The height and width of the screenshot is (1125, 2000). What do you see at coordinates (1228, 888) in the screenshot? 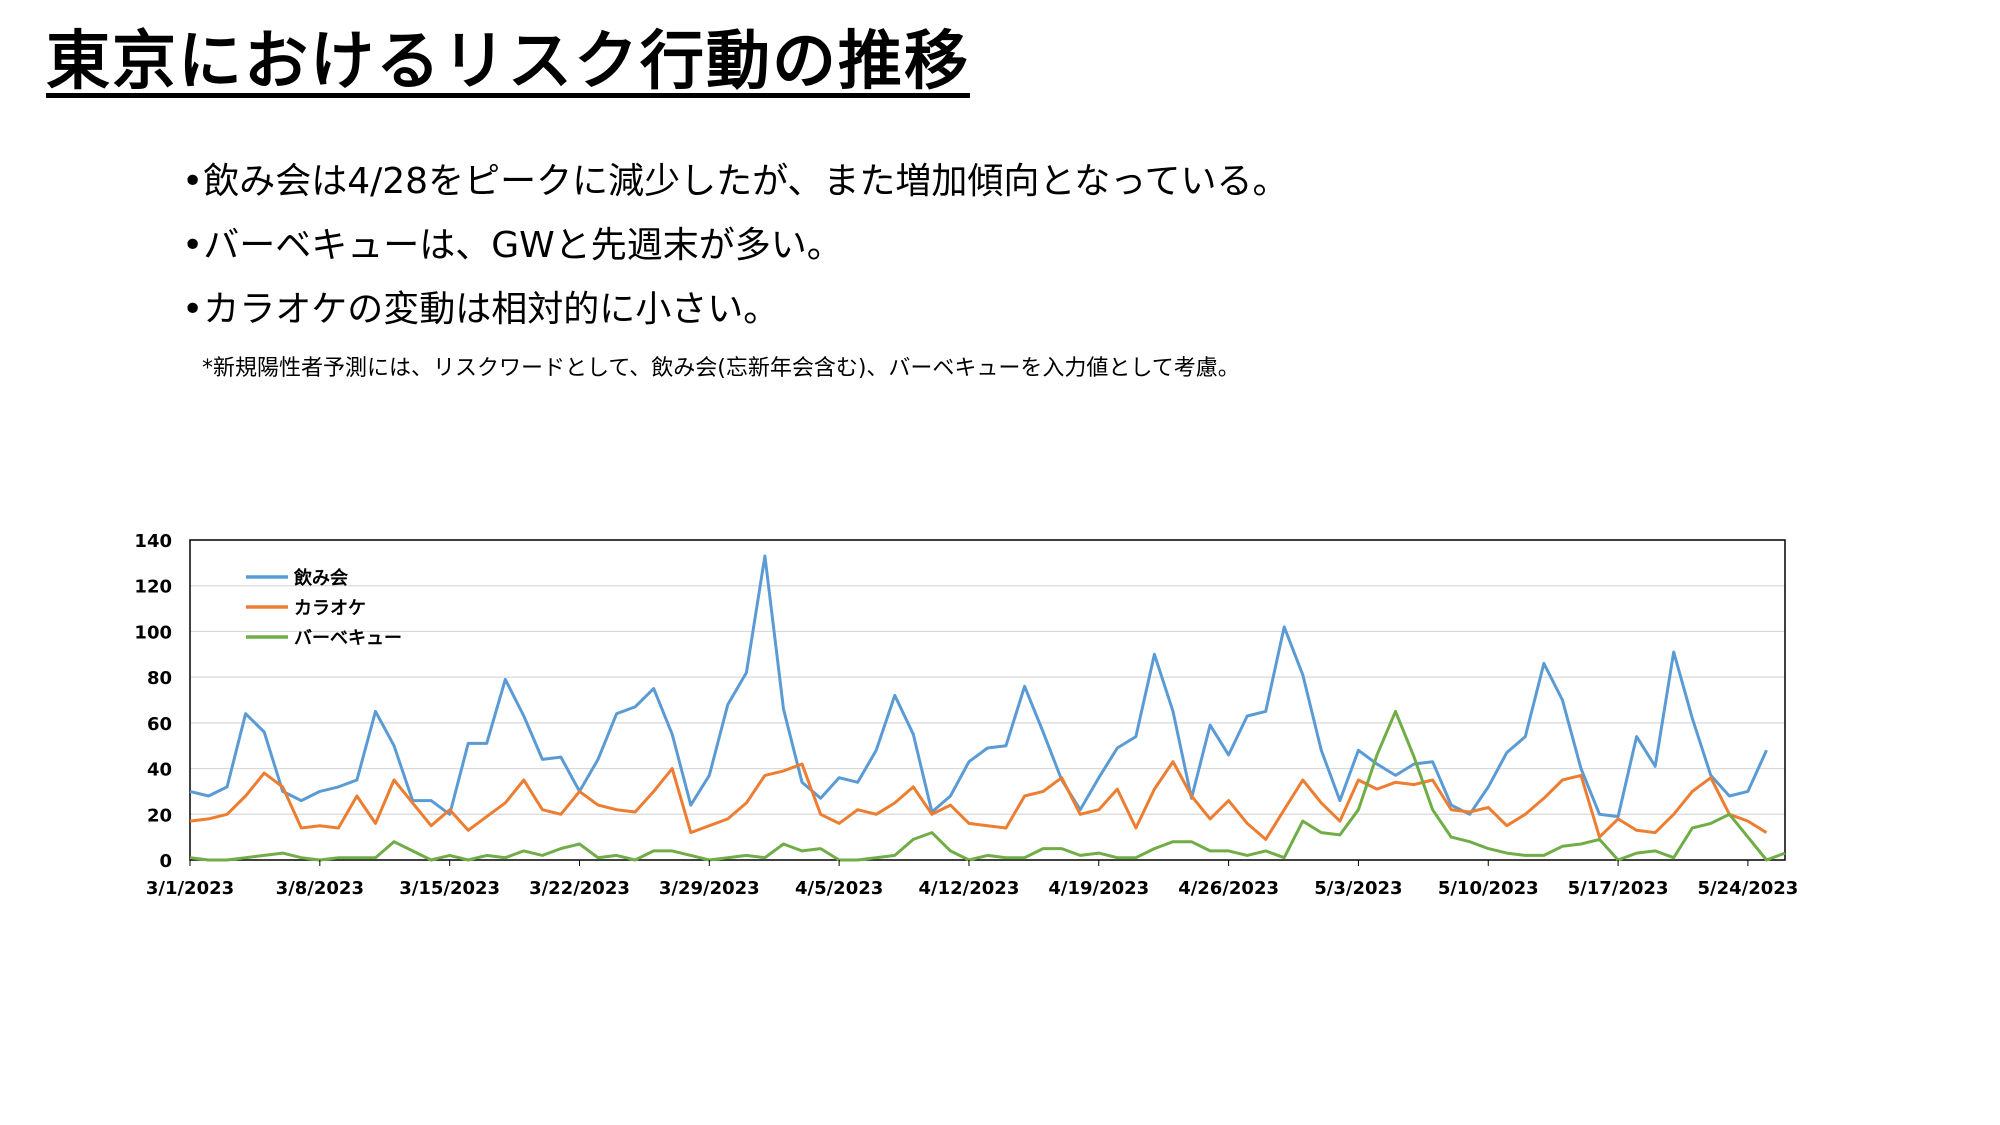
I see `x-tick-label: 4/26/2023` at bounding box center [1228, 888].